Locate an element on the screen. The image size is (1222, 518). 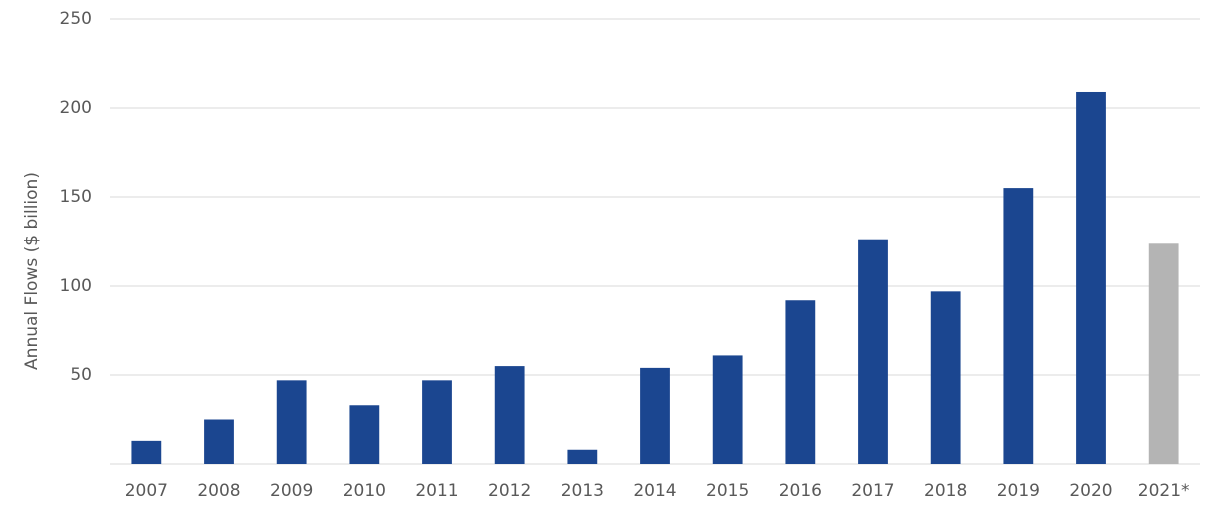
x-tick-label: 2021* is located at coordinates (1164, 491).